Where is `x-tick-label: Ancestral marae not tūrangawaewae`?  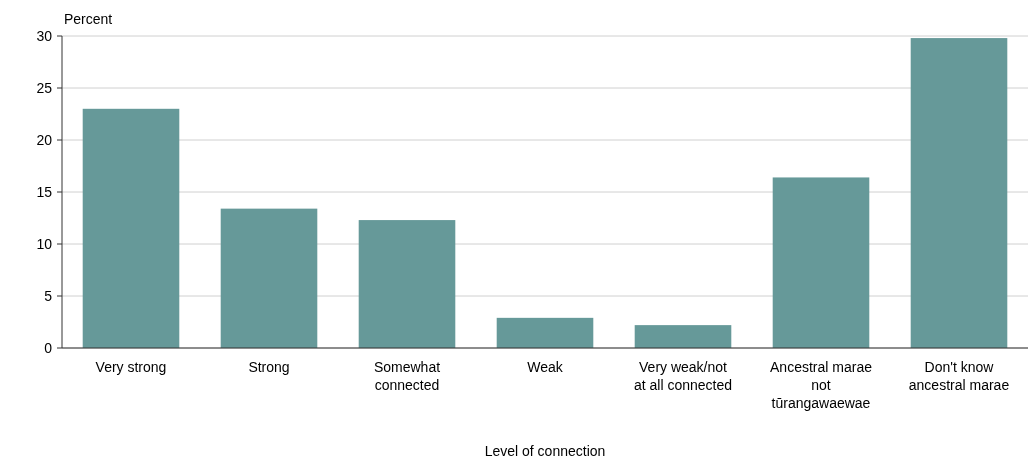 x-tick-label: Ancestral marae not tūrangawaewae is located at coordinates (821, 385).